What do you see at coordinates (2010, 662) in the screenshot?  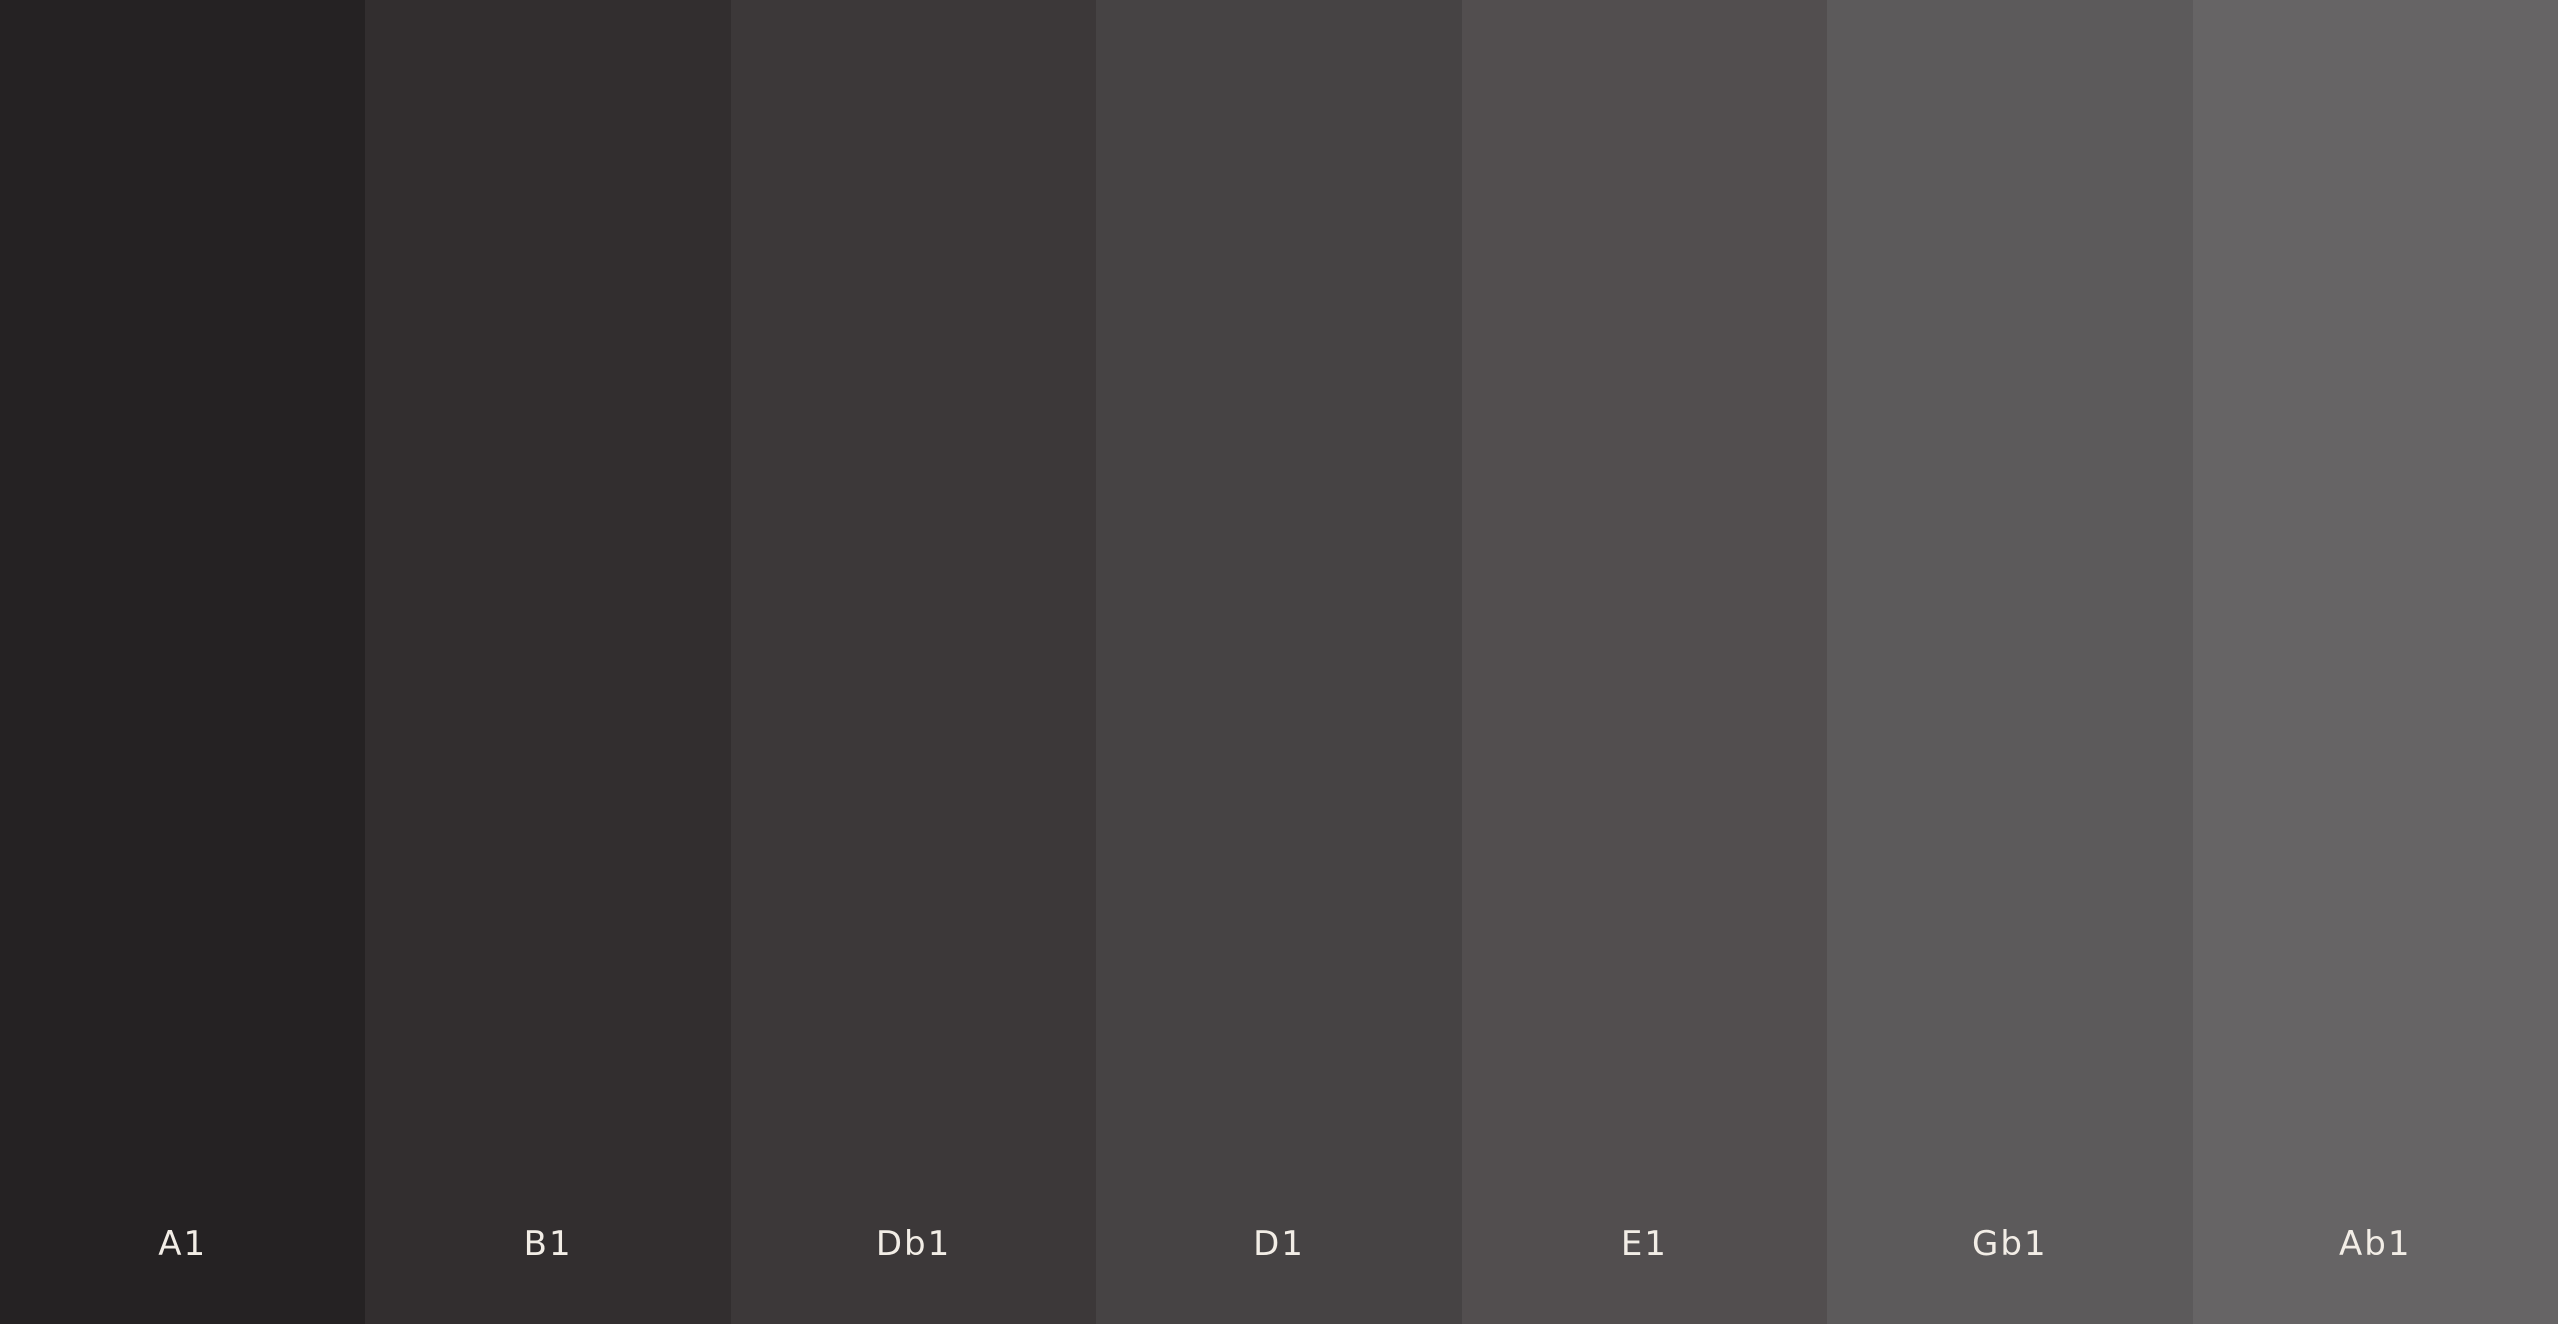 I see `swatch-gb1: Gb1` at bounding box center [2010, 662].